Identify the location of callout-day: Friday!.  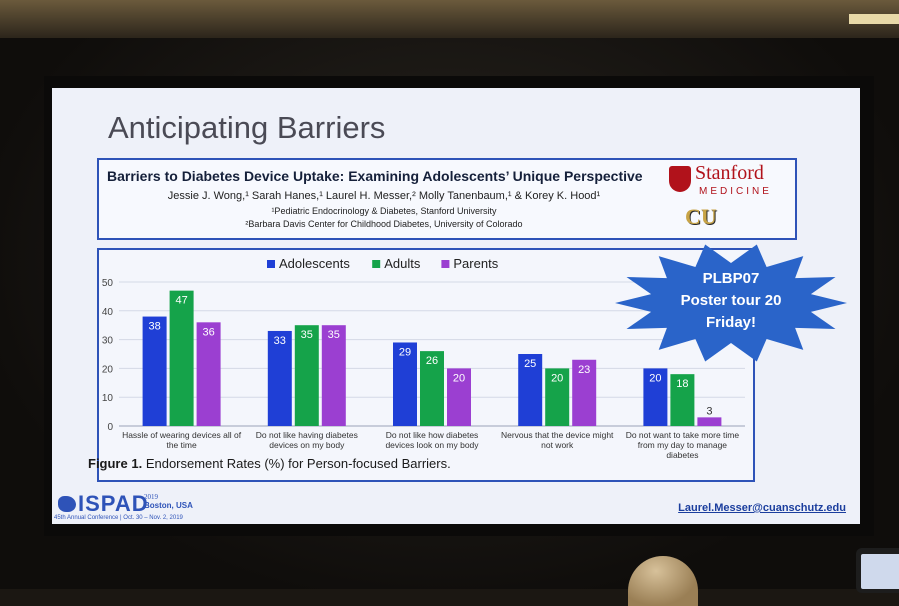
(730, 322).